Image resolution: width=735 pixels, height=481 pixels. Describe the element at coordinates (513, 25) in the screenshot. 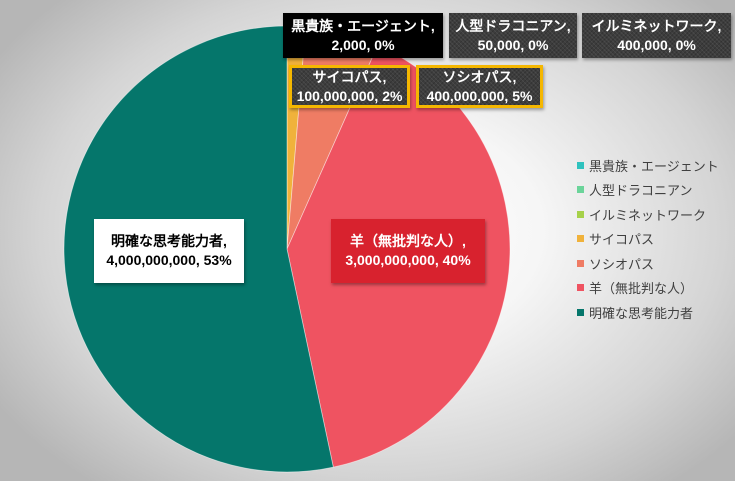

I see `data-label-name: 人型ドラコニアン,` at that location.